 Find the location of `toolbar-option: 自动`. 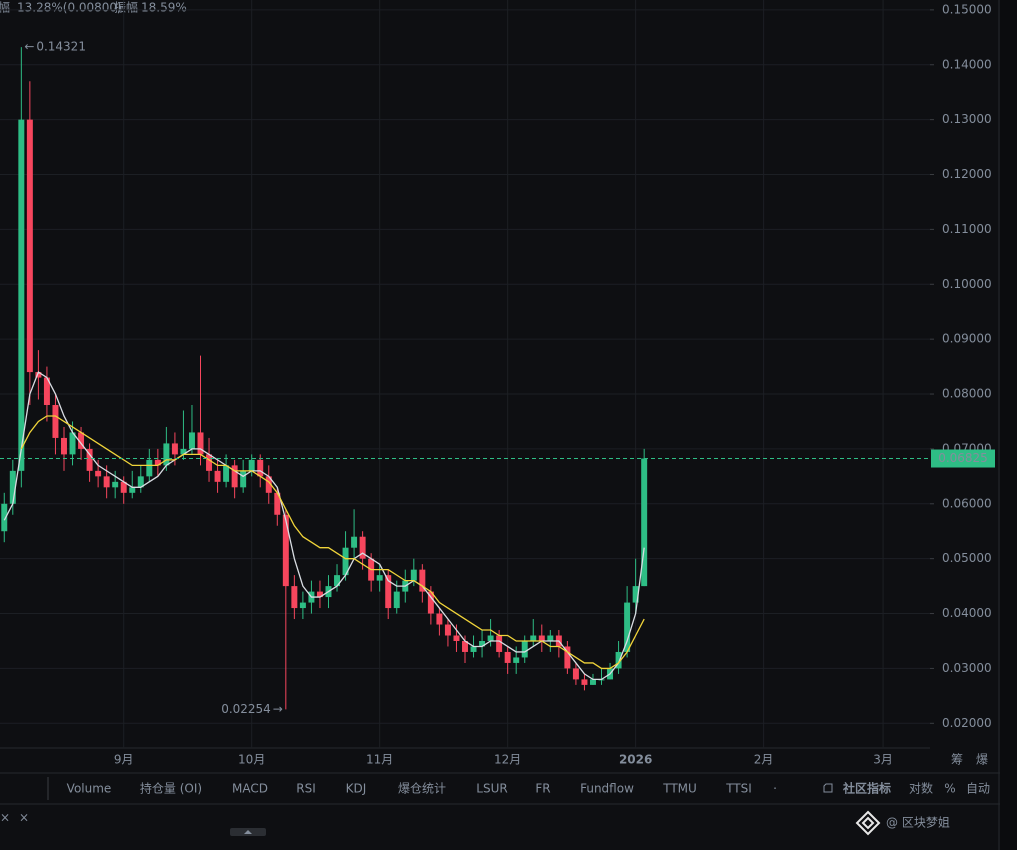

toolbar-option: 自动 is located at coordinates (978, 789).